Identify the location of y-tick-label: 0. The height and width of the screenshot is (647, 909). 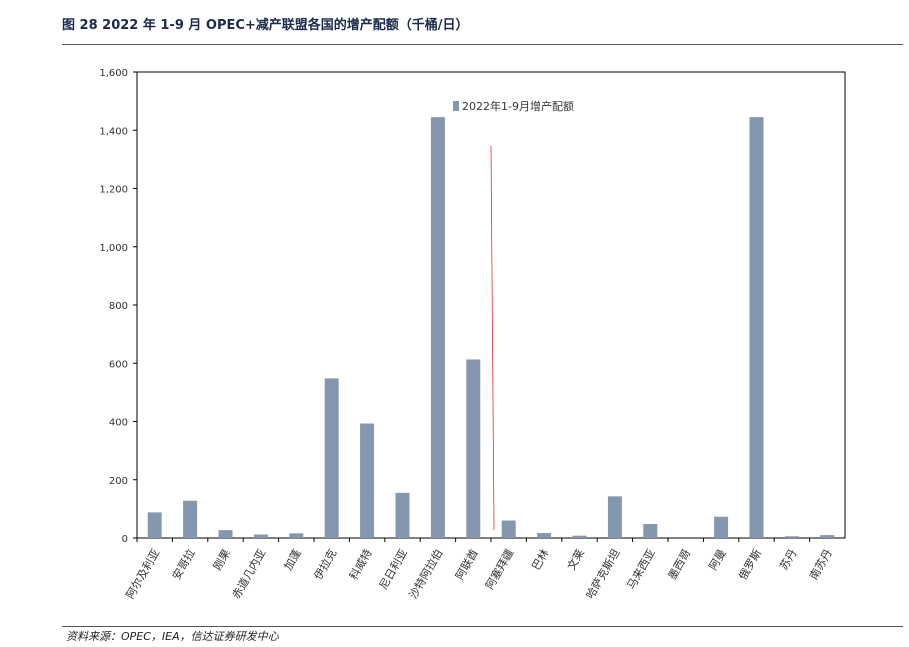
(125, 539).